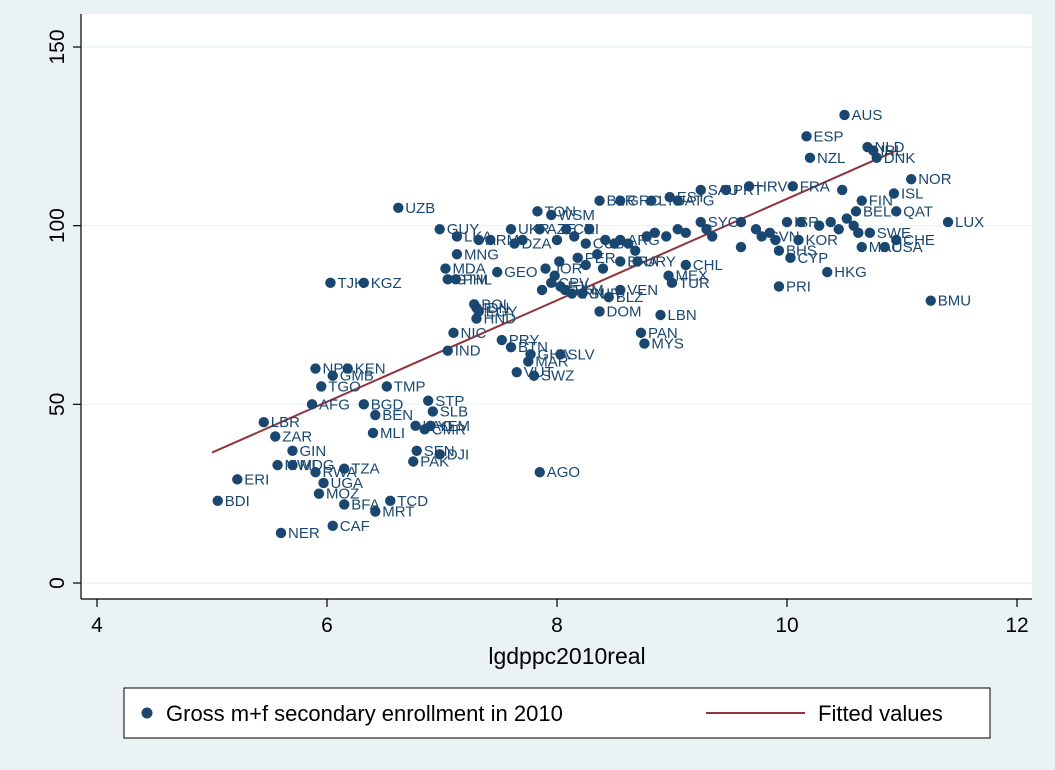 This screenshot has height=770, width=1055. I want to click on point-label: SWE, so click(894, 233).